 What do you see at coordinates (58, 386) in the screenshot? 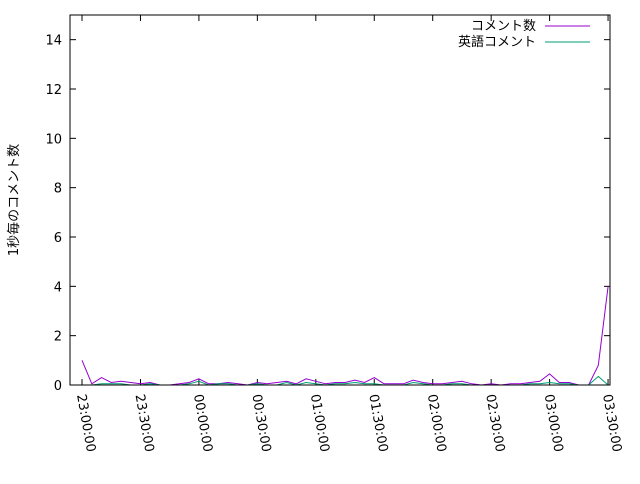
I see `y-tick-label: 0` at bounding box center [58, 386].